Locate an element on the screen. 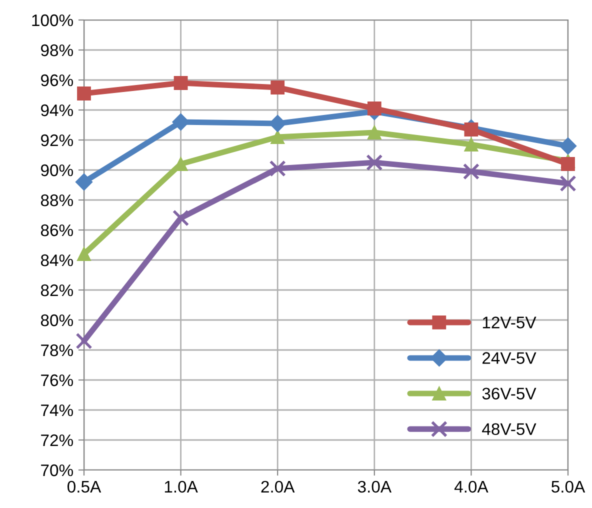 The width and height of the screenshot is (592, 508). legend-label: 24V-5V is located at coordinates (509, 358).